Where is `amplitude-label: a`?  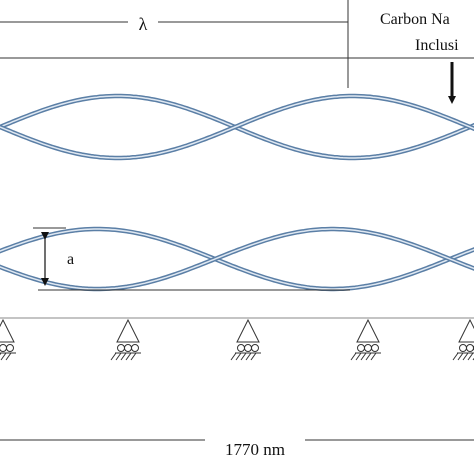
amplitude-label: a is located at coordinates (70, 259).